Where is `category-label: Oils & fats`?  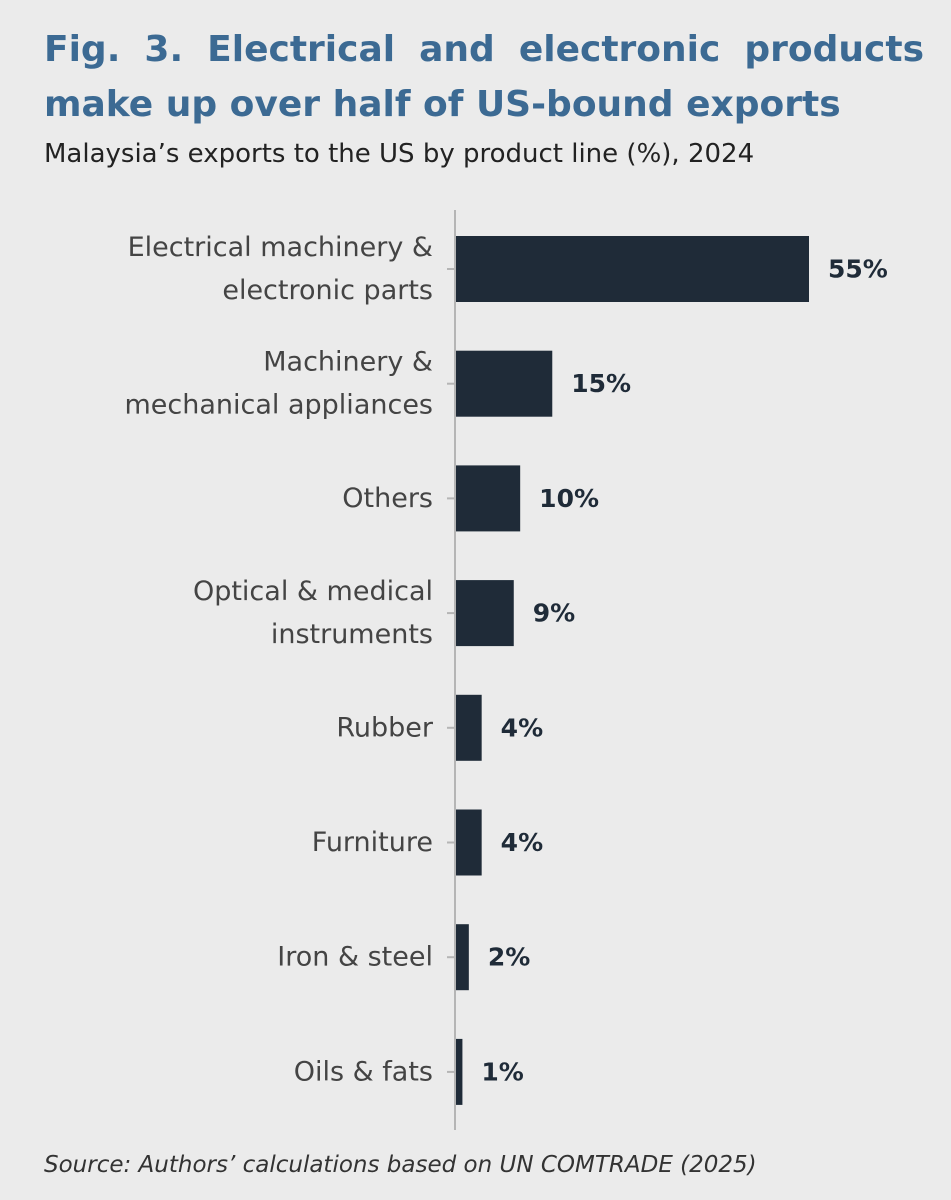
category-label: Oils & fats is located at coordinates (363, 1071).